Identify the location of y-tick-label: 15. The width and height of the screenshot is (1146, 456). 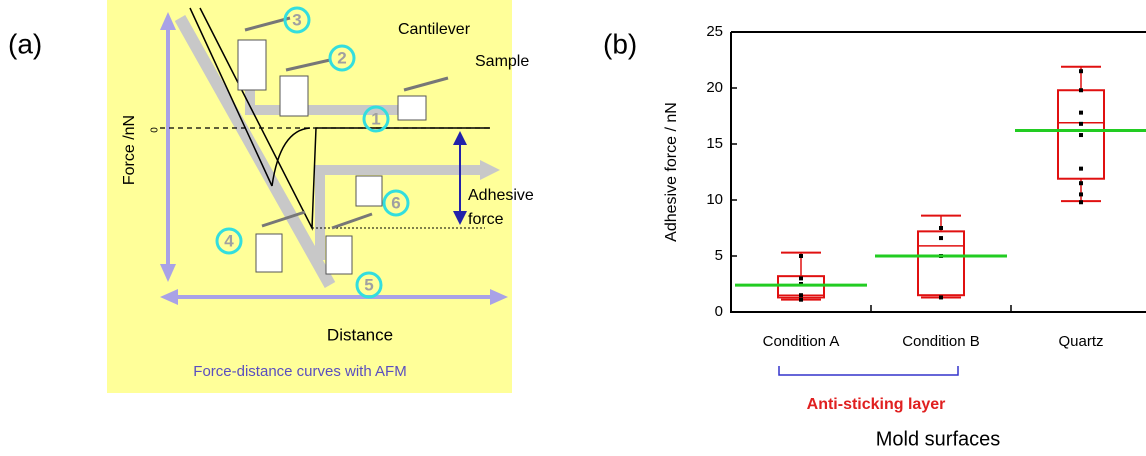
(714, 143).